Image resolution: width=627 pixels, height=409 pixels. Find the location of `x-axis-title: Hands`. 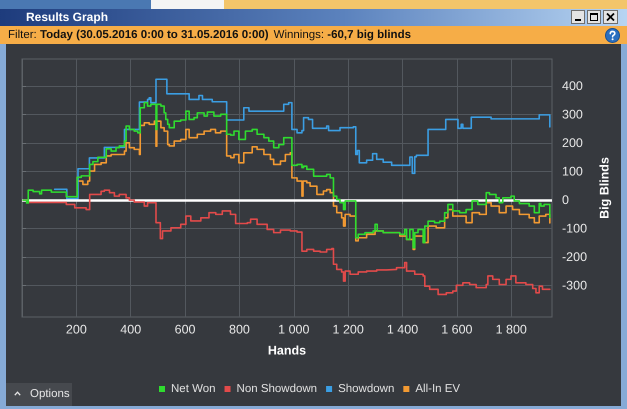

x-axis-title: Hands is located at coordinates (287, 351).